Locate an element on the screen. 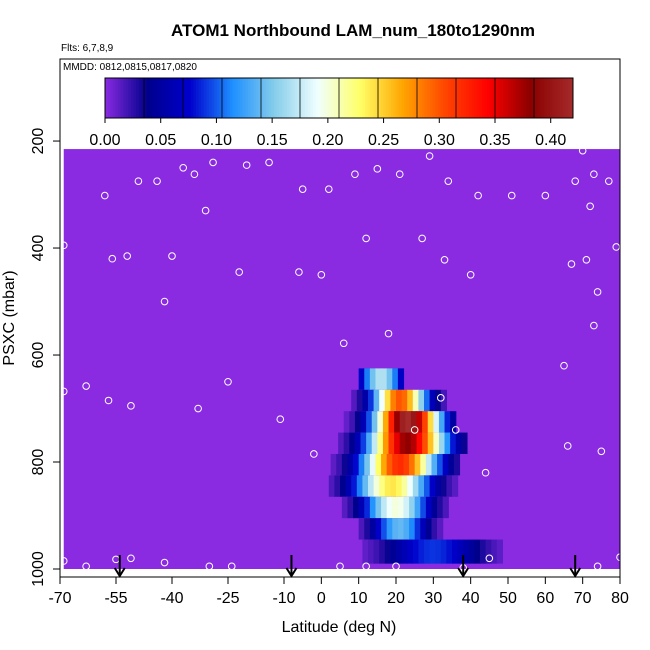 This screenshot has height=650, width=650. x-tick-label: 0 is located at coordinates (321, 598).